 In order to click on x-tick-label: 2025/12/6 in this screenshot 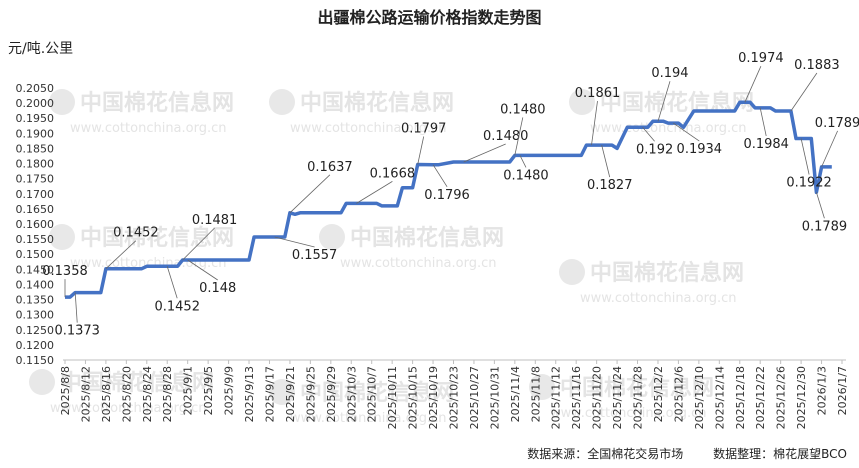, I will do `click(678, 394)`.